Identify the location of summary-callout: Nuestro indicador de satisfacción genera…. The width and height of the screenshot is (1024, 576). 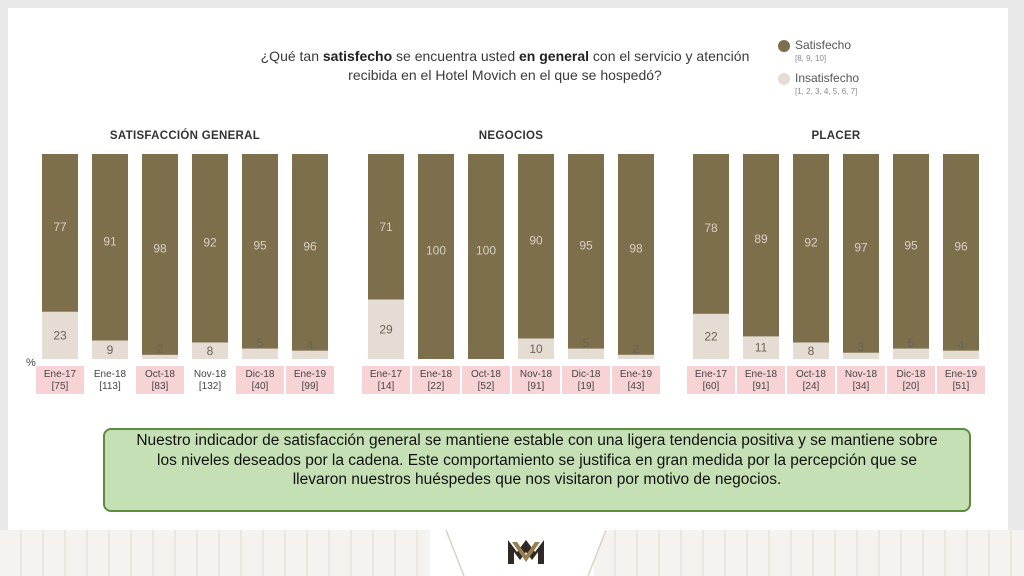
(537, 470).